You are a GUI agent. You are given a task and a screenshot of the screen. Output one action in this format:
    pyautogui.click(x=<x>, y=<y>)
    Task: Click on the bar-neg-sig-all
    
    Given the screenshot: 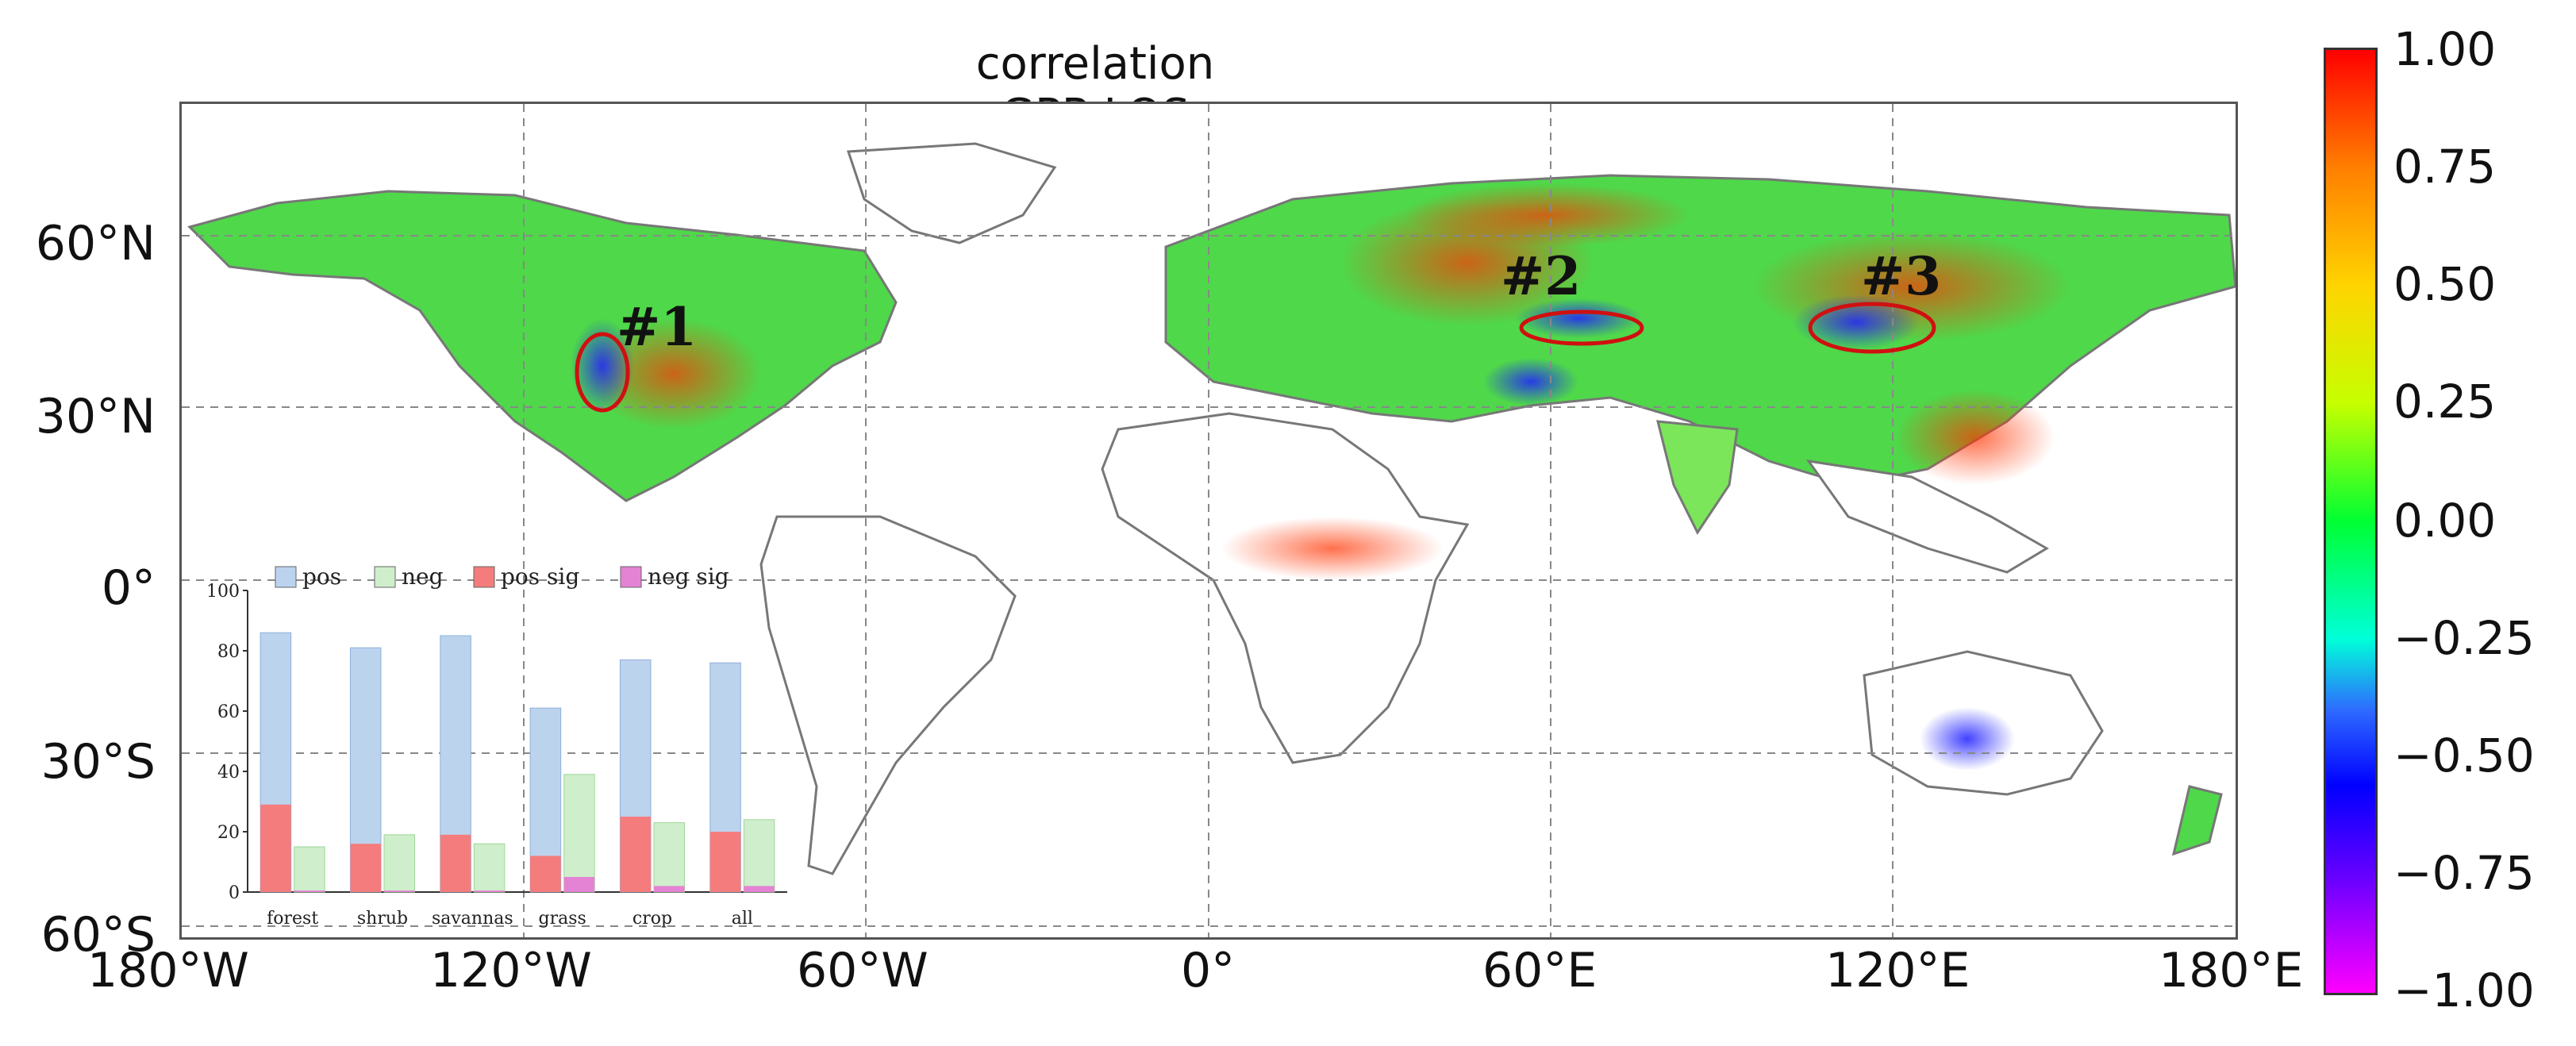 What is the action you would take?
    pyautogui.click(x=759, y=889)
    